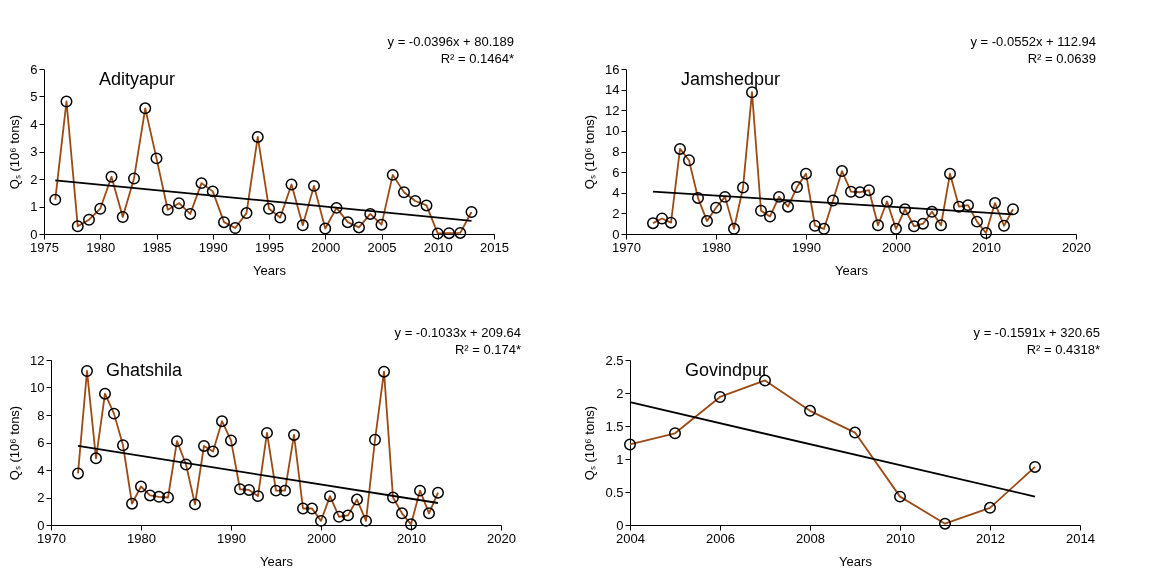 This screenshot has height=582, width=1150. I want to click on y-tick-label: 1.5, so click(614, 426).